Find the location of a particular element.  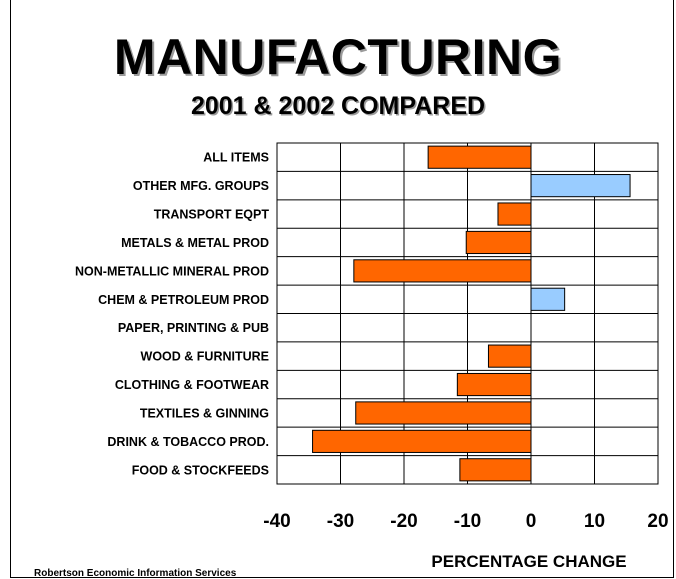

chart-subtitle: 2001 & 2002 COMPARED is located at coordinates (338, 106).